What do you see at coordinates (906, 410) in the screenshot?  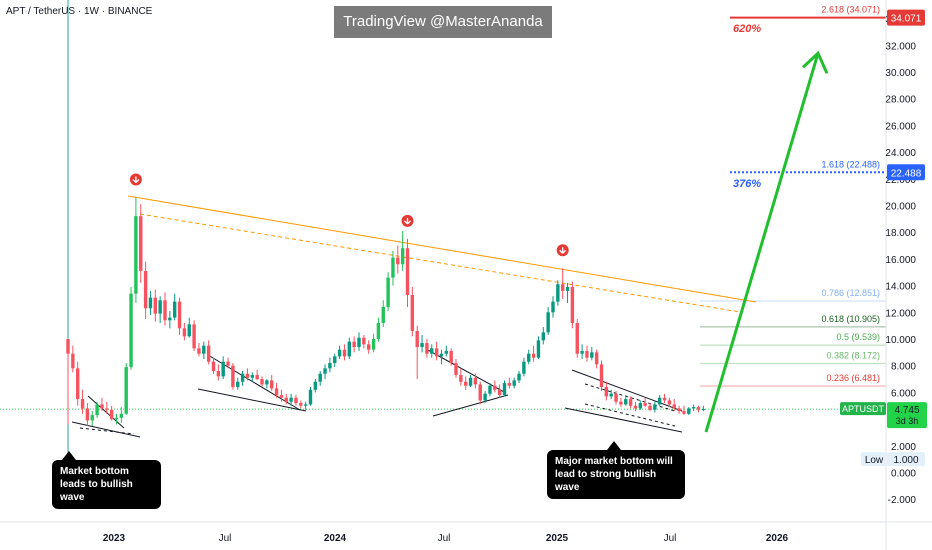 I see `current-price-text: 4.745` at bounding box center [906, 410].